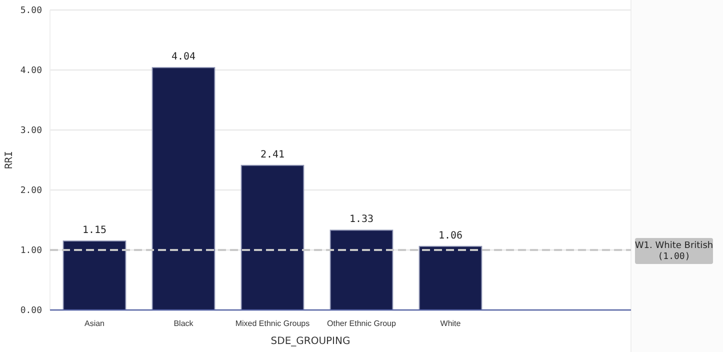  I want to click on y-tick-label: 5.00, so click(31, 11).